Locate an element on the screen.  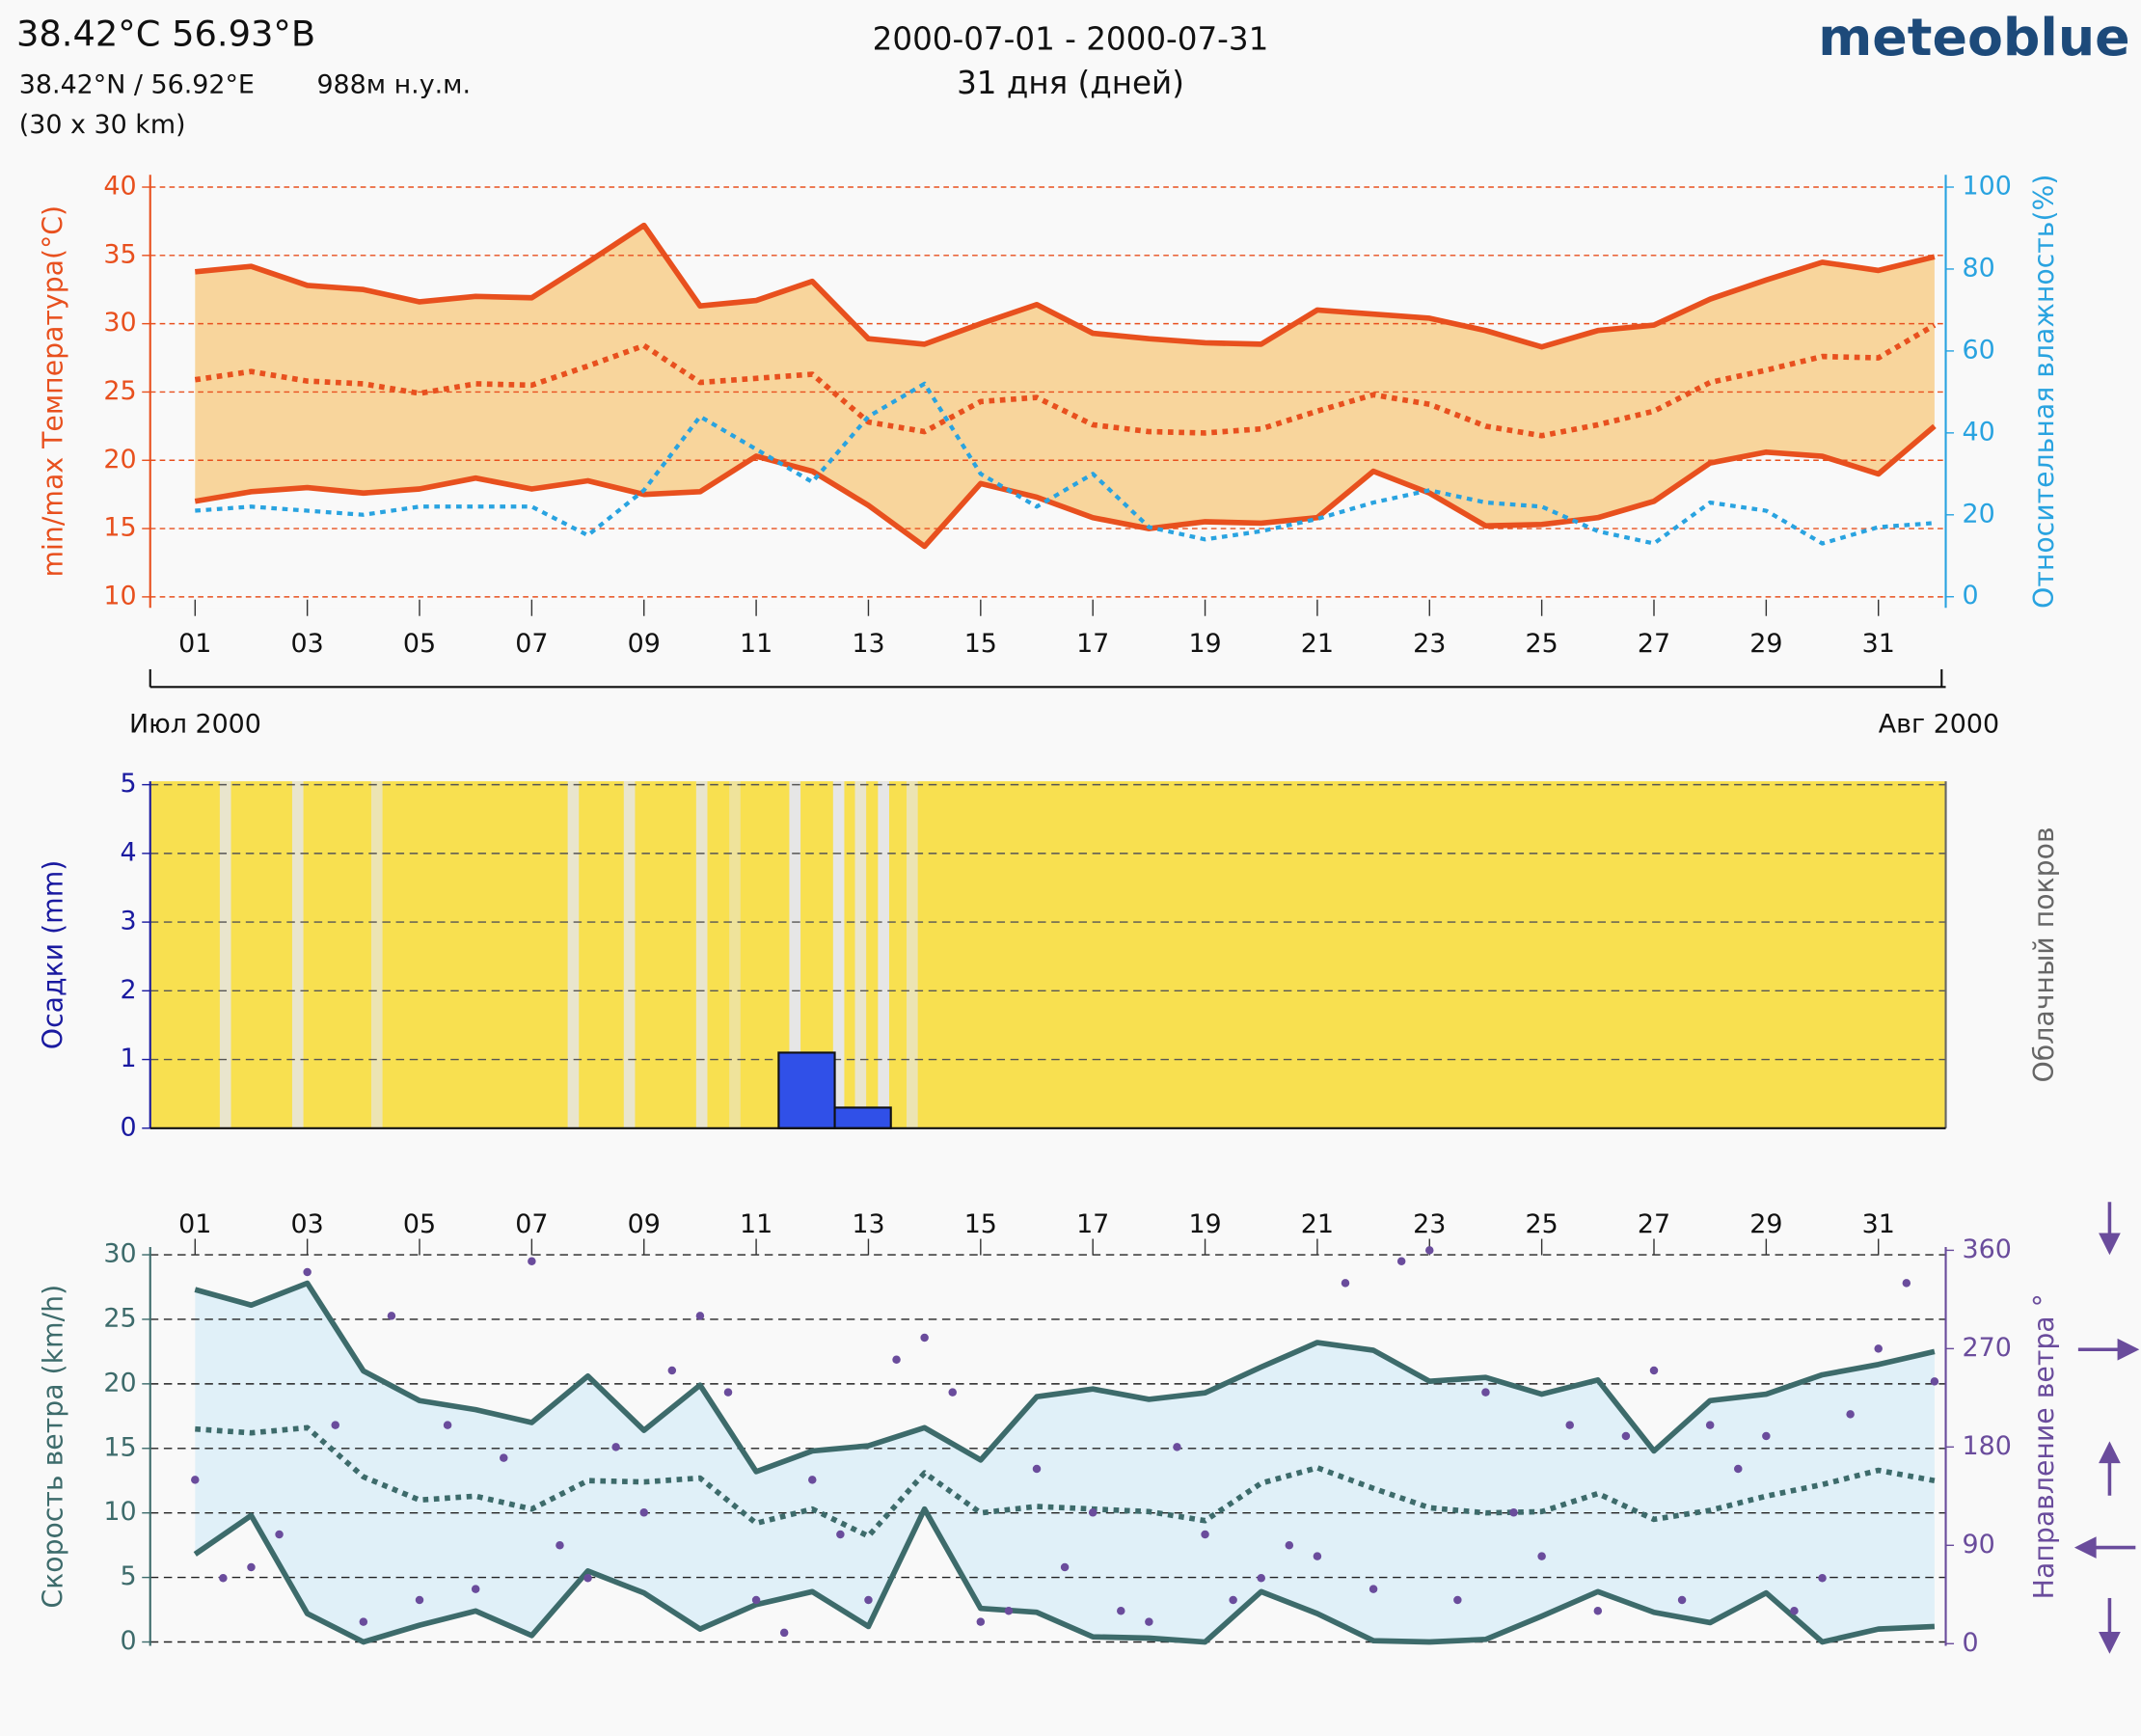
y-axis-label: Осадки (mm) is located at coordinates (54, 955).